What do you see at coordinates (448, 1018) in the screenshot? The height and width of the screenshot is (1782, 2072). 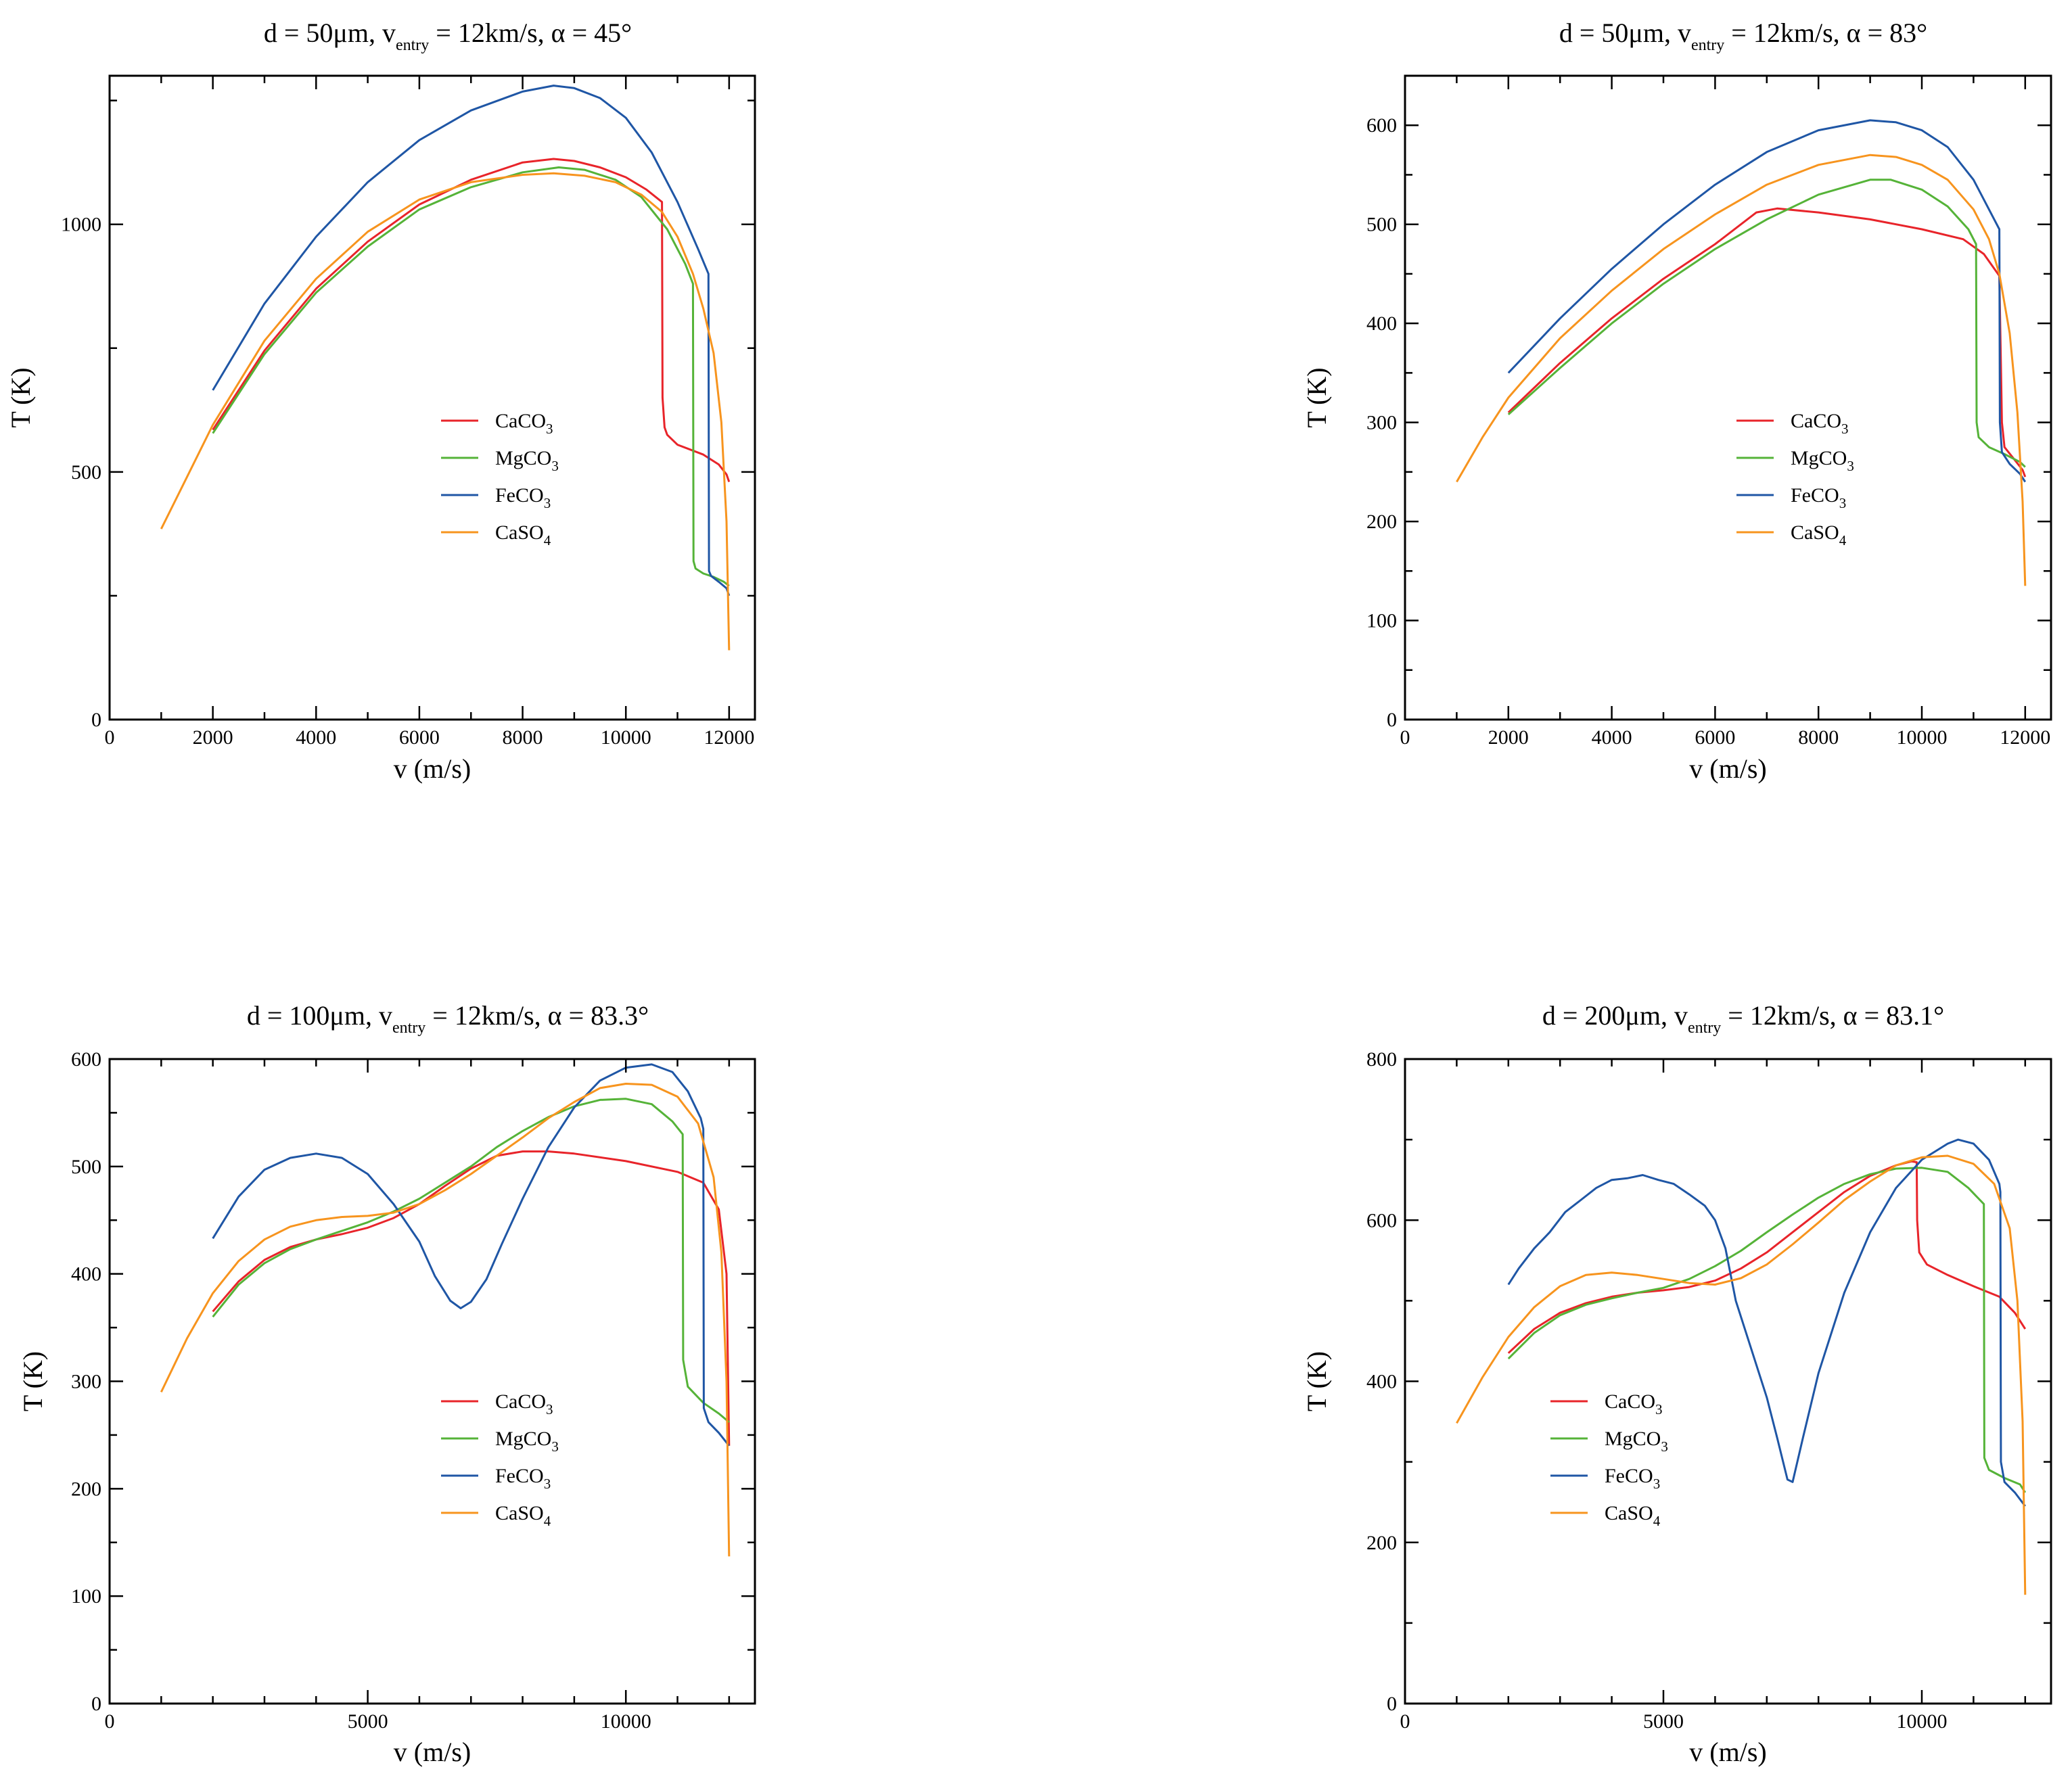 I see `chart-title: d = 100μm, ventry = 12km/s, α = 83.3°` at bounding box center [448, 1018].